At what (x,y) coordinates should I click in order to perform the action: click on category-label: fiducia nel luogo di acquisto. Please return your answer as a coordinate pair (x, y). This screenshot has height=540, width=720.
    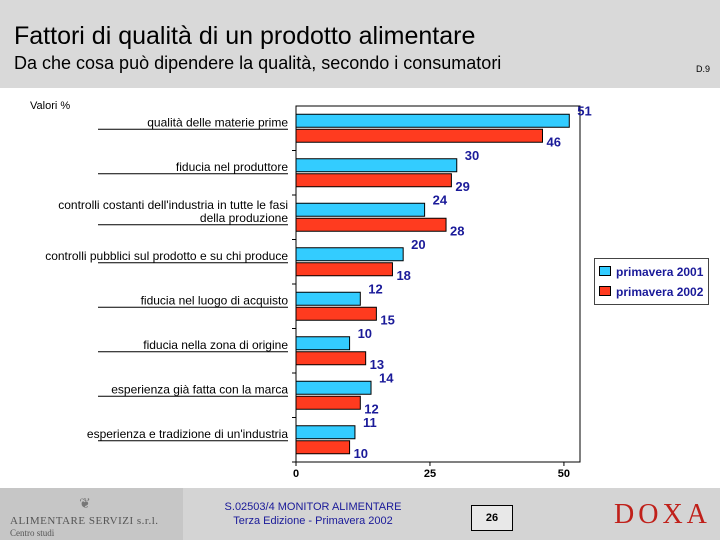
    Looking at the image, I should click on (215, 300).